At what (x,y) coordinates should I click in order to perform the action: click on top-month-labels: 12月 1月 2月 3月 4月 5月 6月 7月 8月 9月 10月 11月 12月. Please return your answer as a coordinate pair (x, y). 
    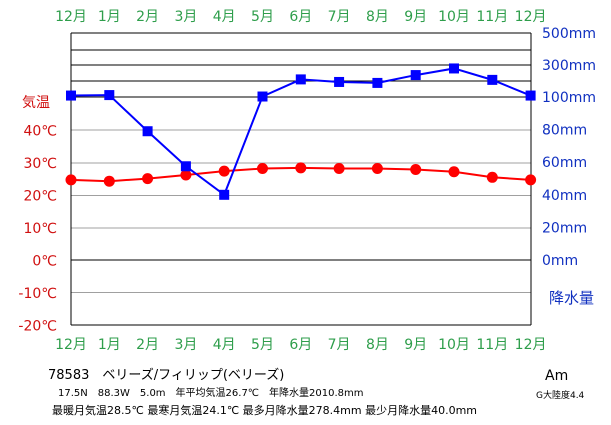
    Looking at the image, I should click on (300, 17).